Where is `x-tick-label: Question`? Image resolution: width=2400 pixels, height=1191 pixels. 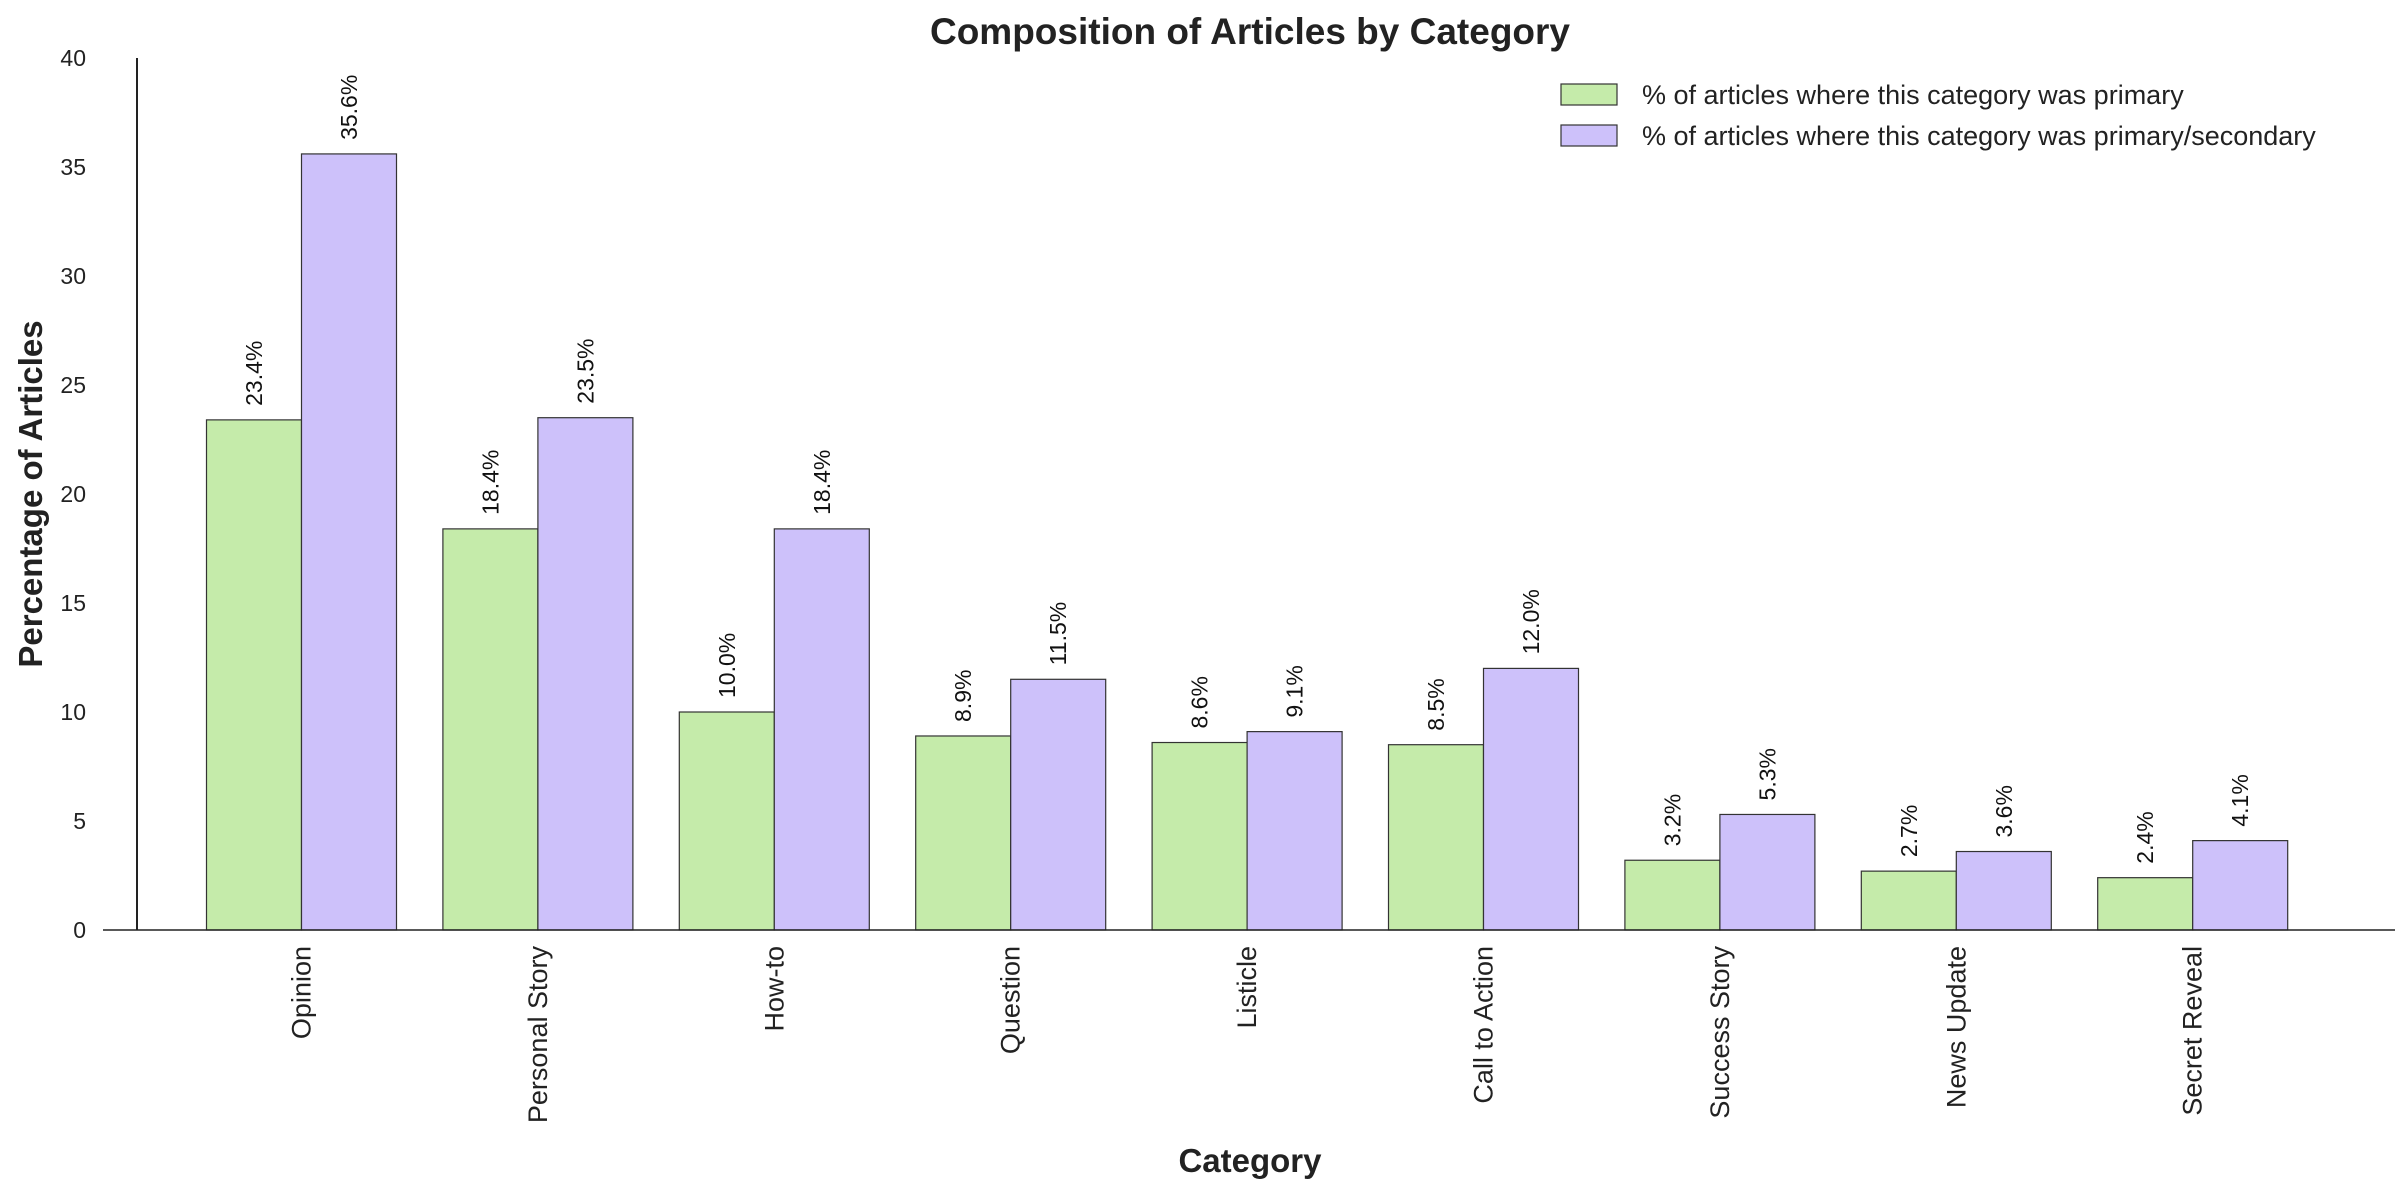 x-tick-label: Question is located at coordinates (1011, 1000).